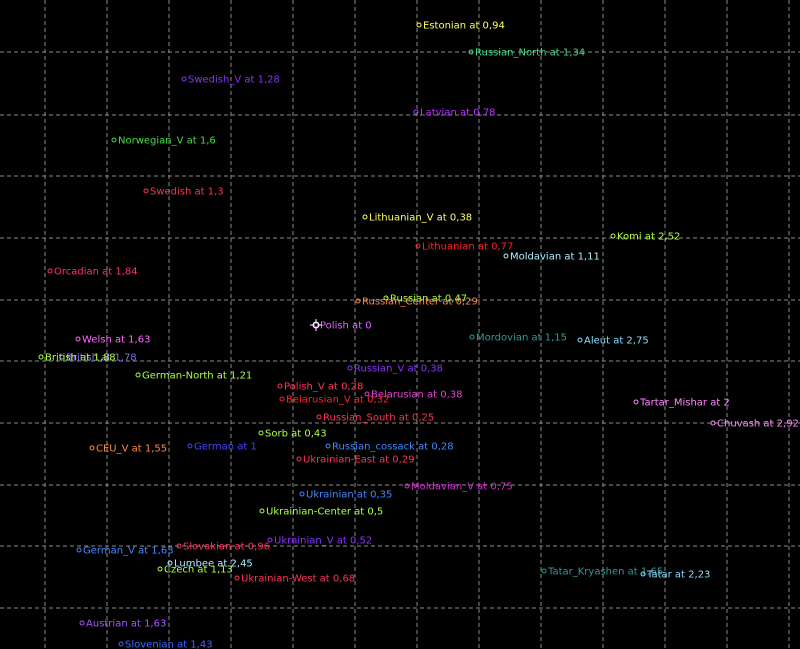  I want to click on data-point: Belarusian at 0,38, so click(413, 395).